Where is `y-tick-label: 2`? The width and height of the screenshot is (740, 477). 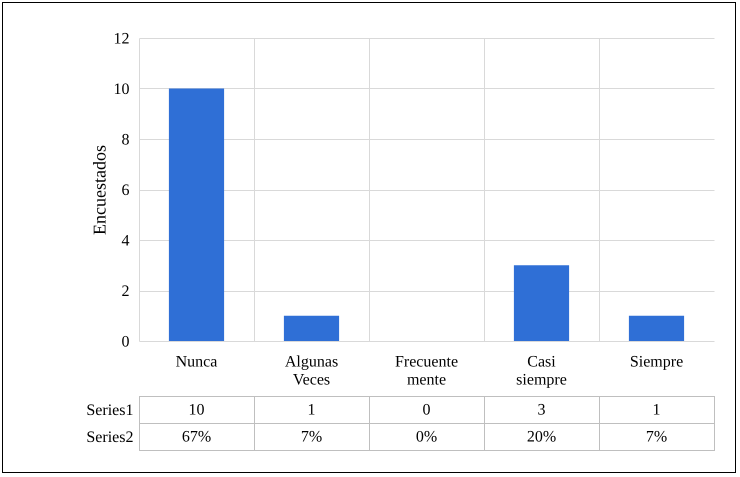
y-tick-label: 2 is located at coordinates (126, 291).